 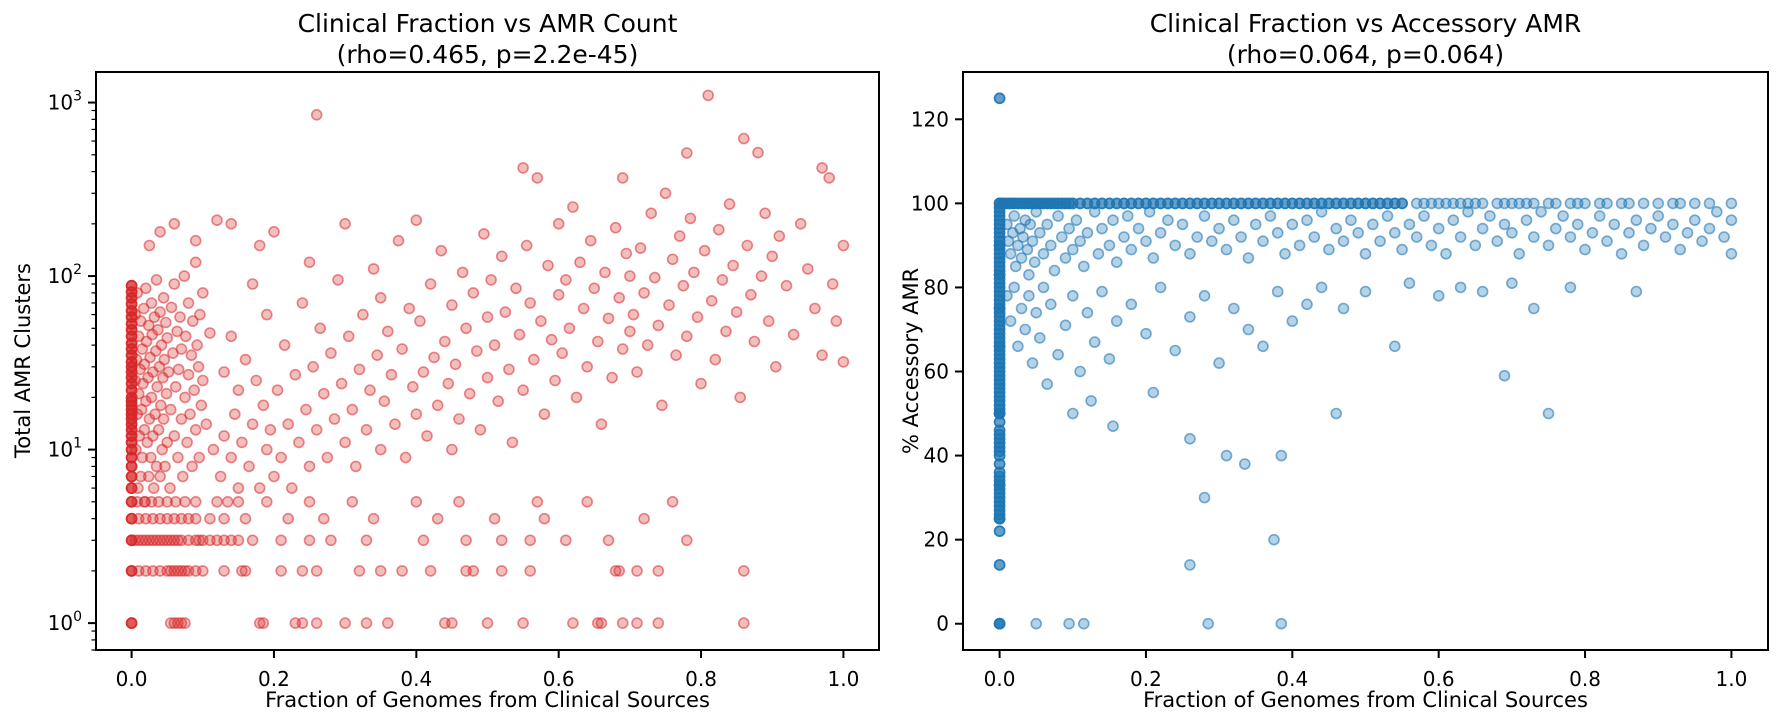 I want to click on right-xtick-label: 1.0, so click(x=1732, y=679).